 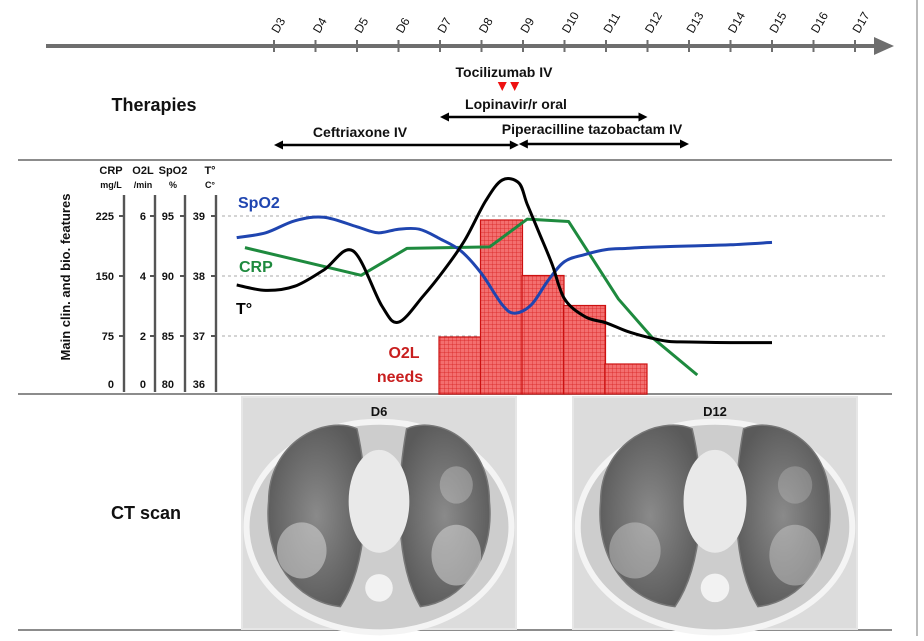 What do you see at coordinates (143, 277) in the screenshot?
I see `o2l-tick-label: 4` at bounding box center [143, 277].